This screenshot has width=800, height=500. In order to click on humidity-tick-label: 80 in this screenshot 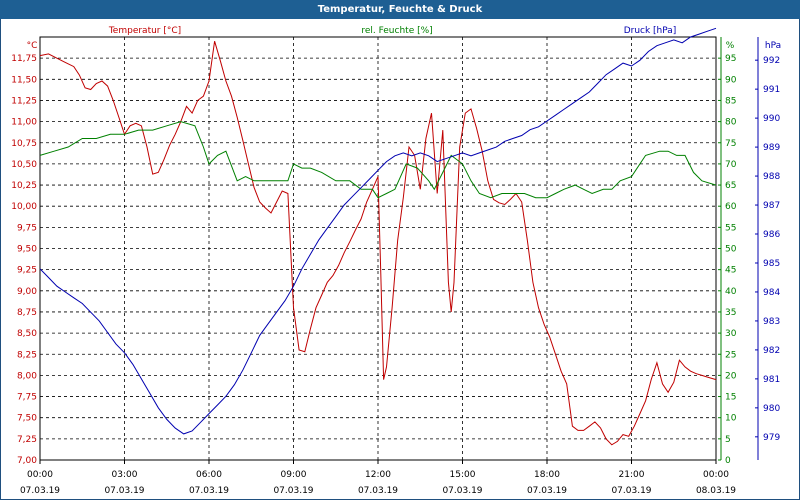, I will do `click(731, 123)`.